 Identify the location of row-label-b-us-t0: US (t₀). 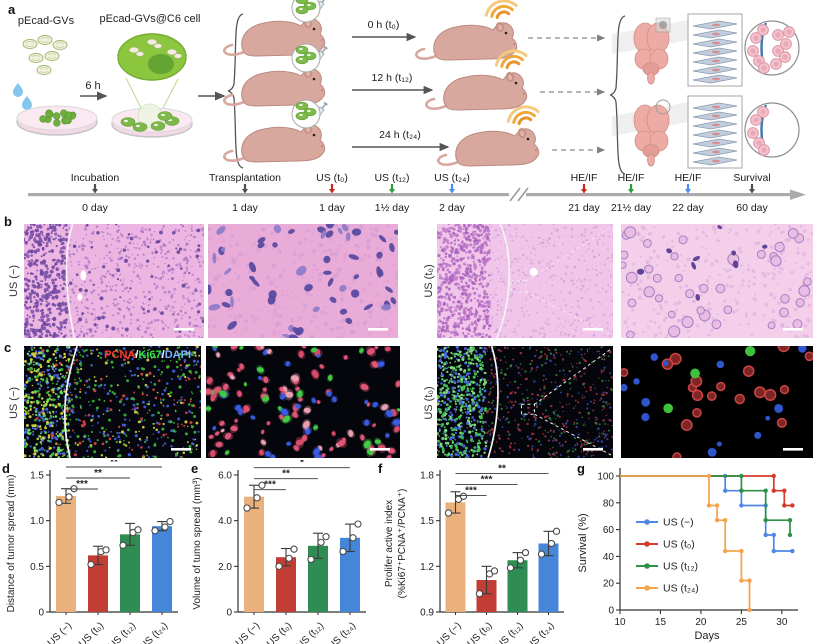
(429, 281).